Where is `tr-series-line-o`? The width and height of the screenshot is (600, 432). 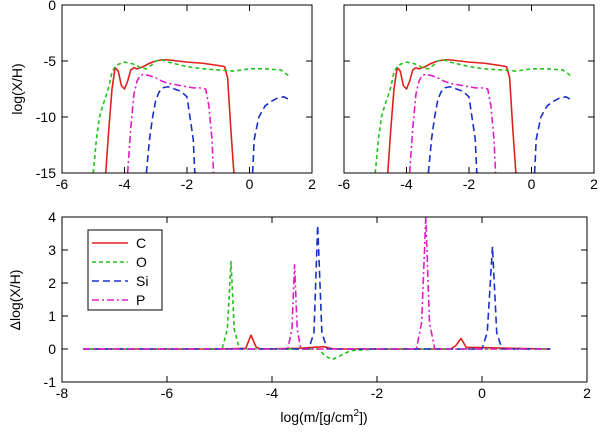 tr-series-line-o is located at coordinates (473, 116).